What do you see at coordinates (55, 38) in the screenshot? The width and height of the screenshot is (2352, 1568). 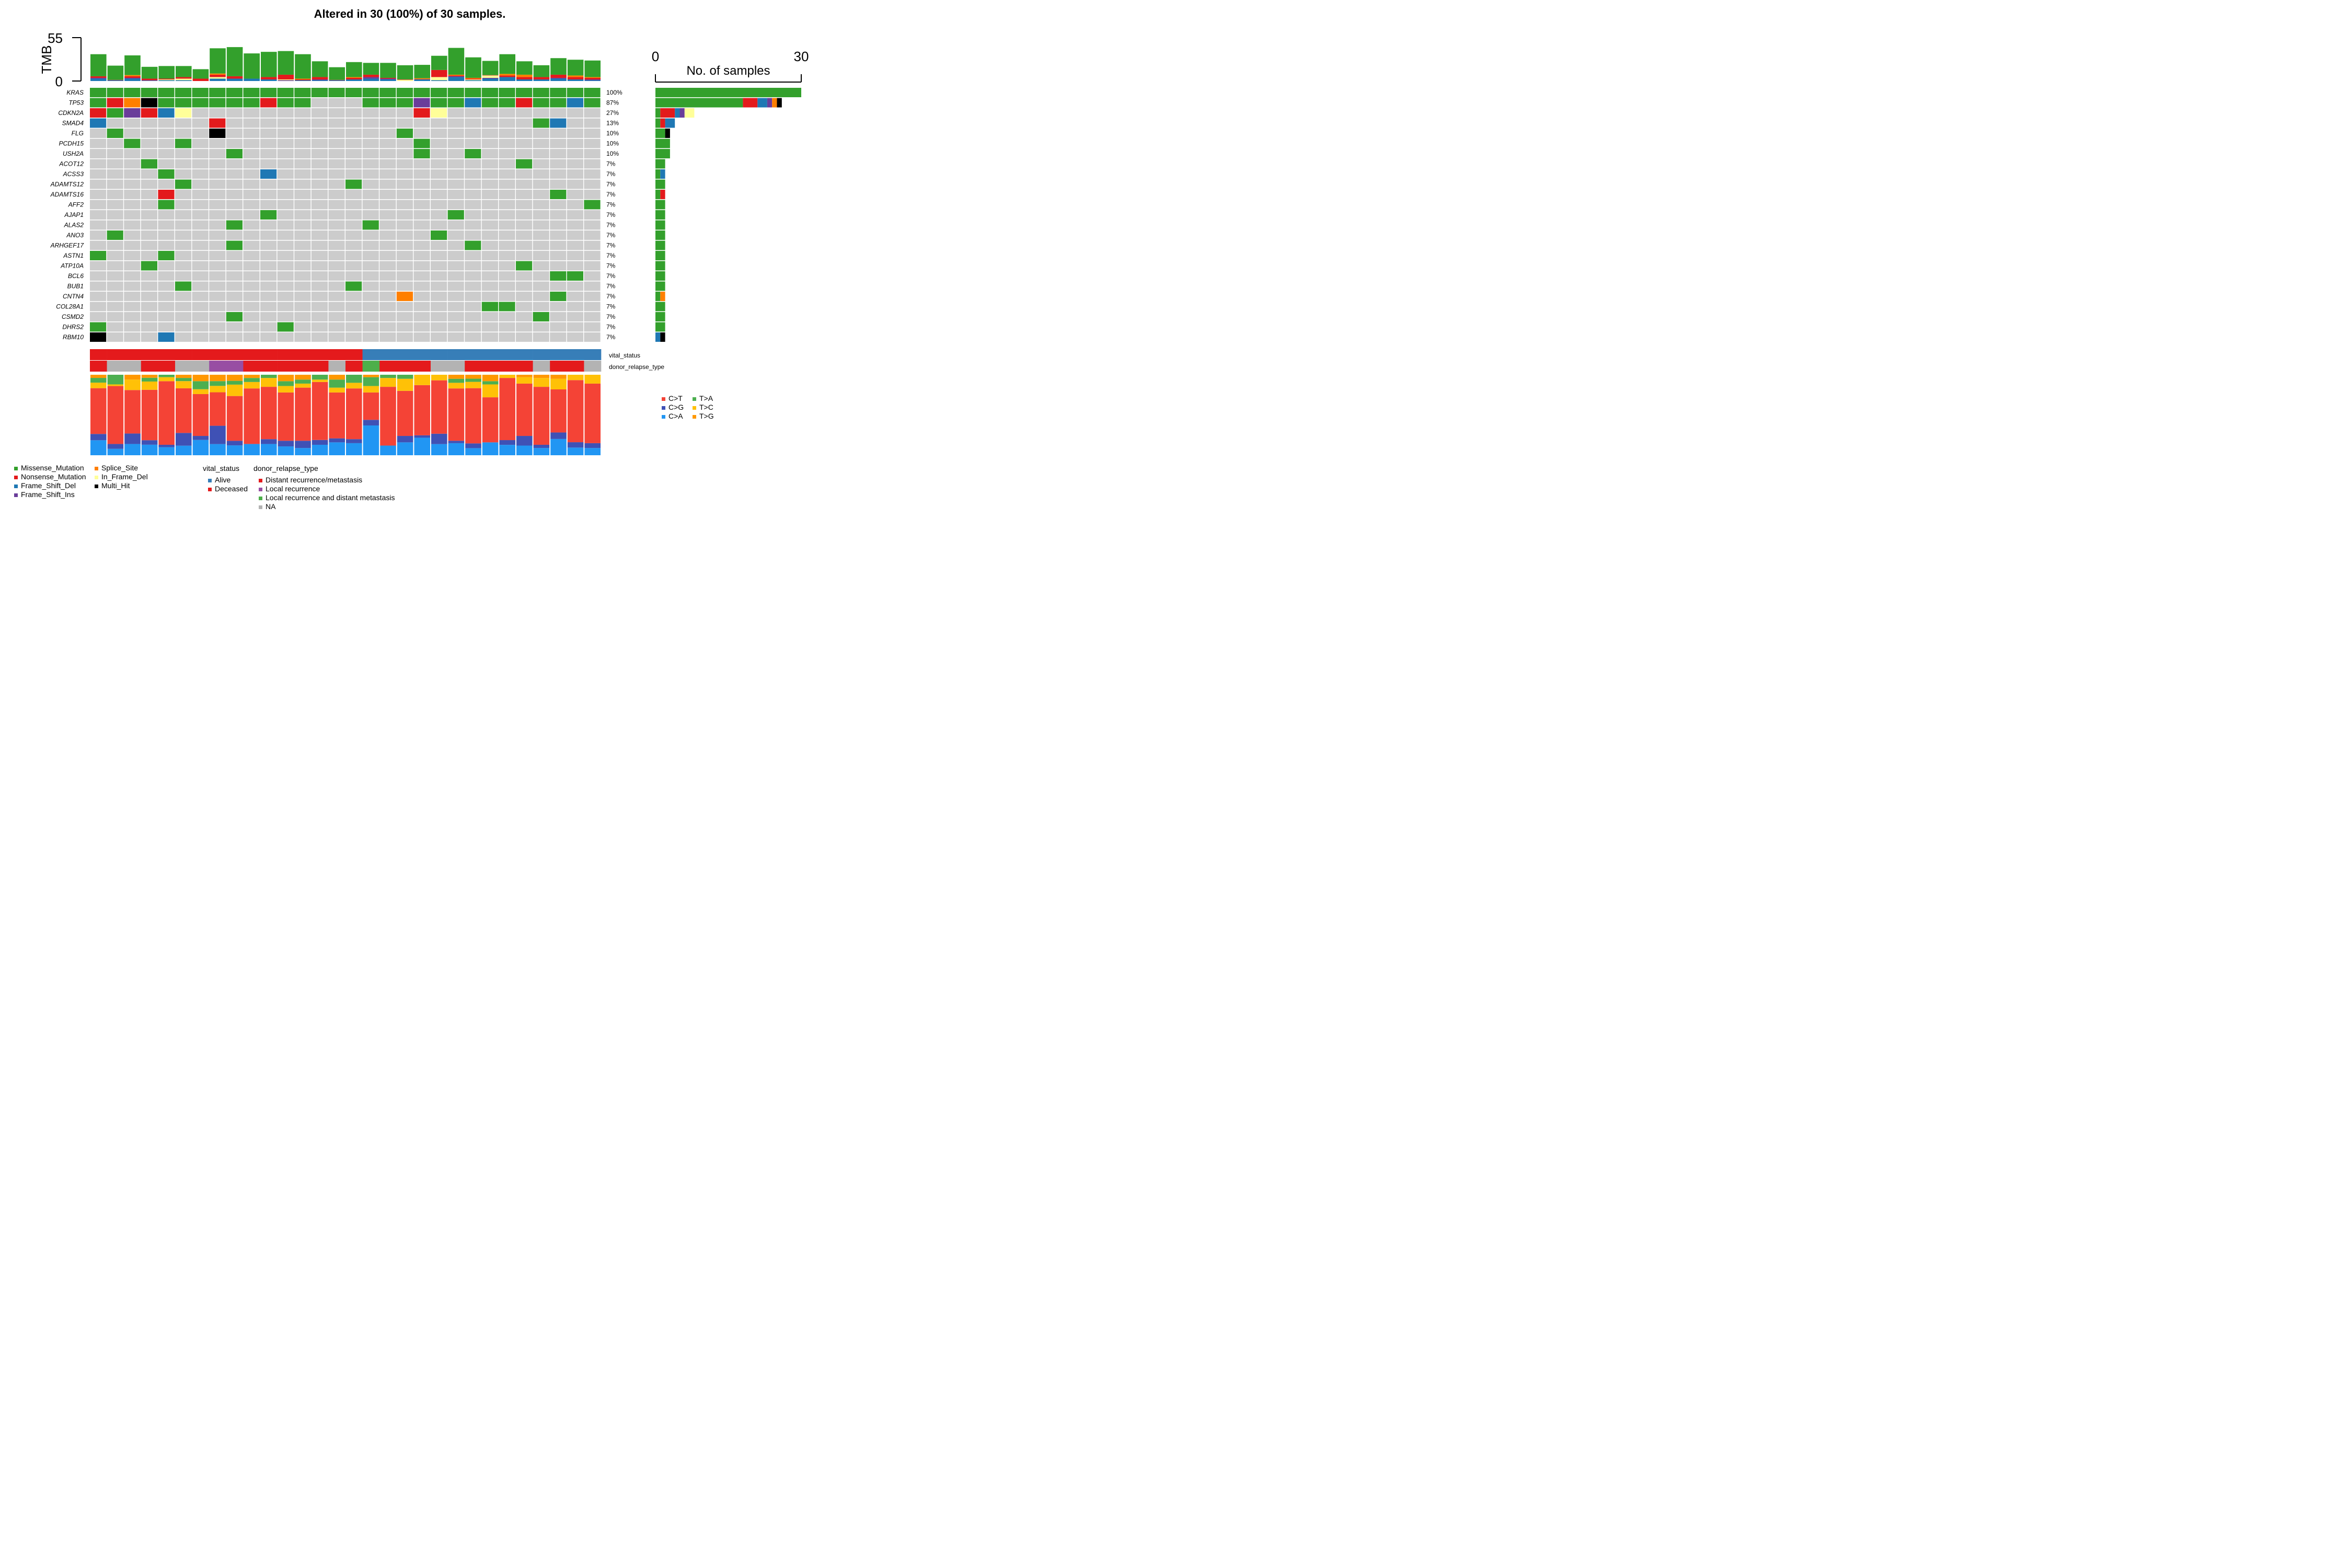 I see `tmb-tick-label: 55` at bounding box center [55, 38].